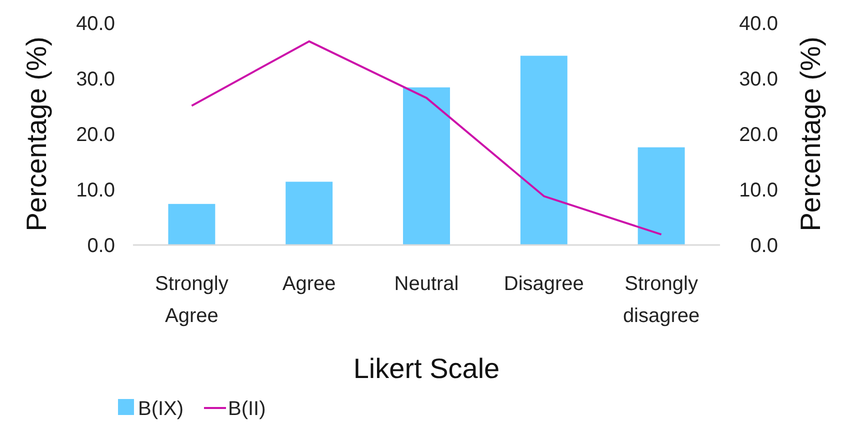  I want to click on y2-axis-title: Percentage (%), so click(810, 134).